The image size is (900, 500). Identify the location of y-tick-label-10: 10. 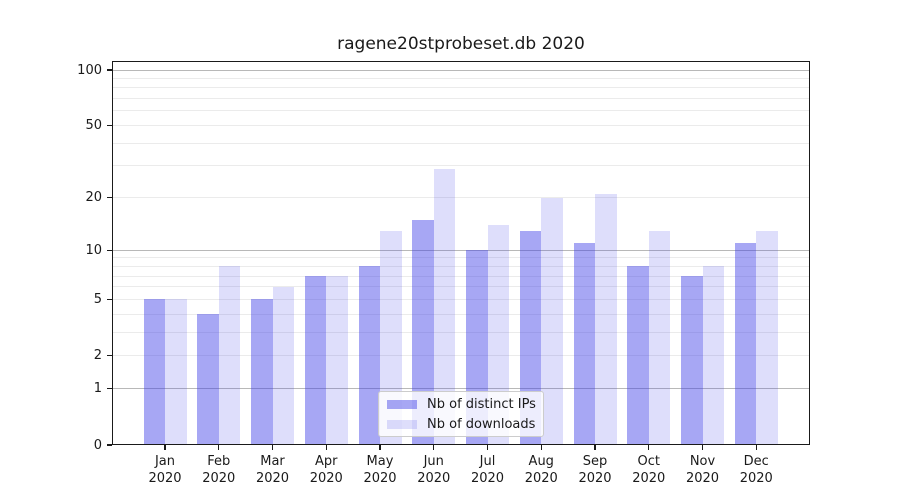
(93, 250).